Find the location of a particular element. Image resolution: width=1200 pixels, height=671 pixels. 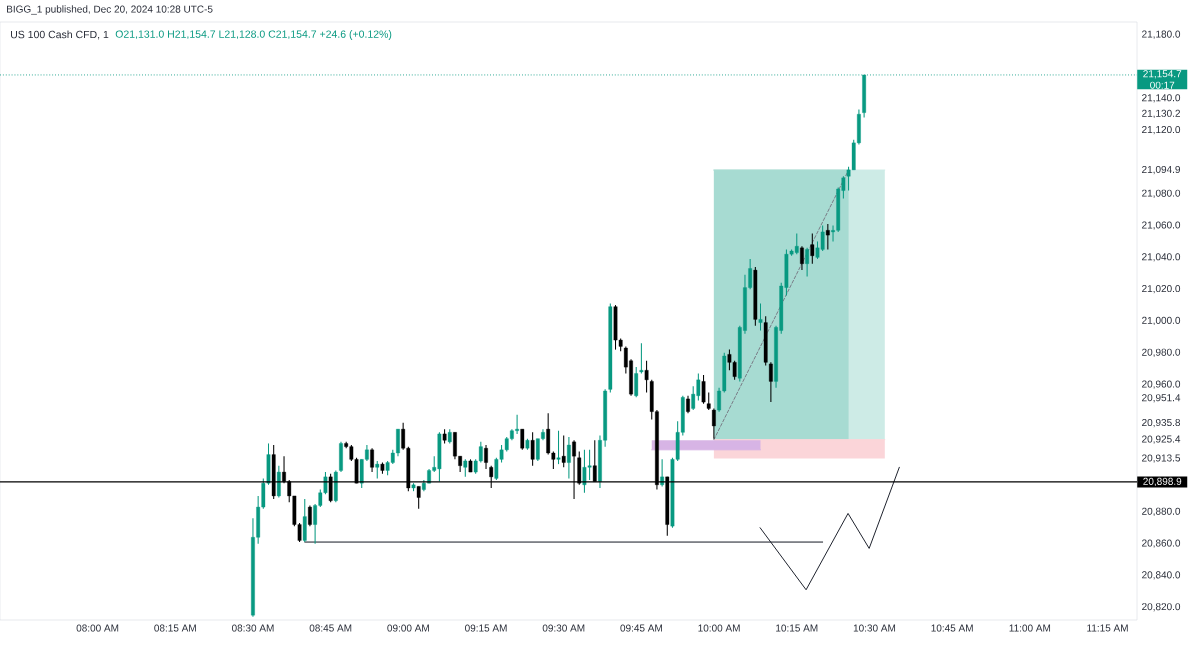

x-tick-label: 08:45 AM is located at coordinates (330, 628).